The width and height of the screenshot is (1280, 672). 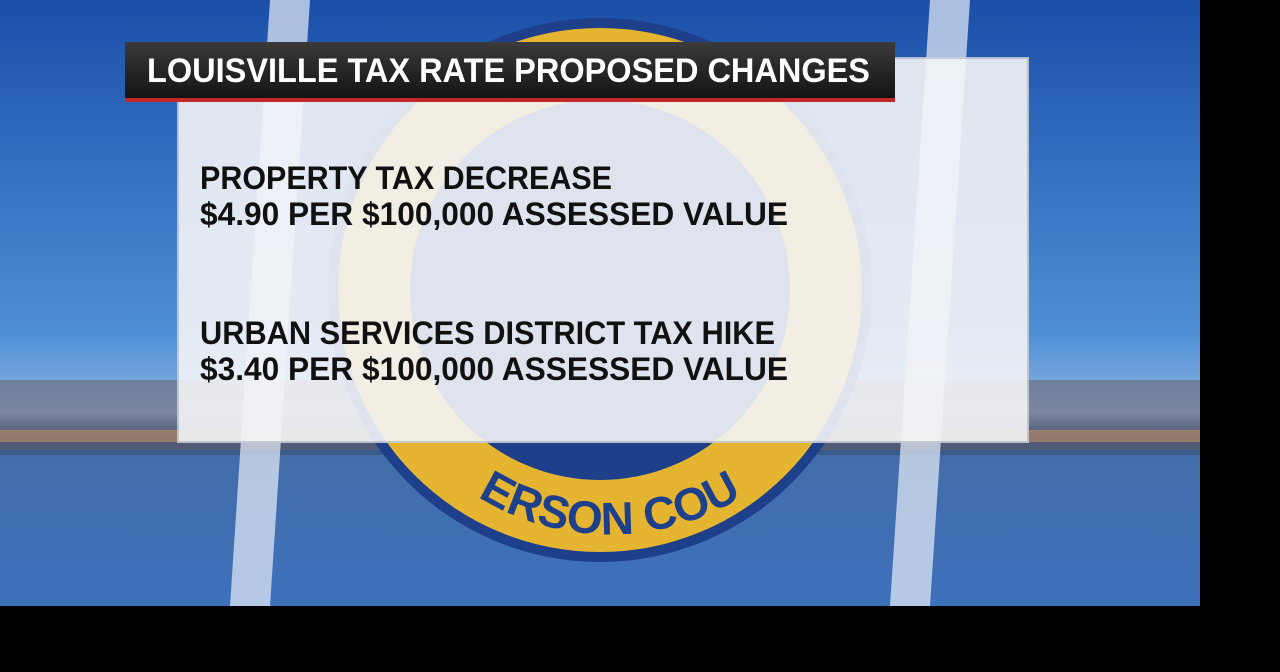 I want to click on title-bar-accent, so click(x=510, y=100).